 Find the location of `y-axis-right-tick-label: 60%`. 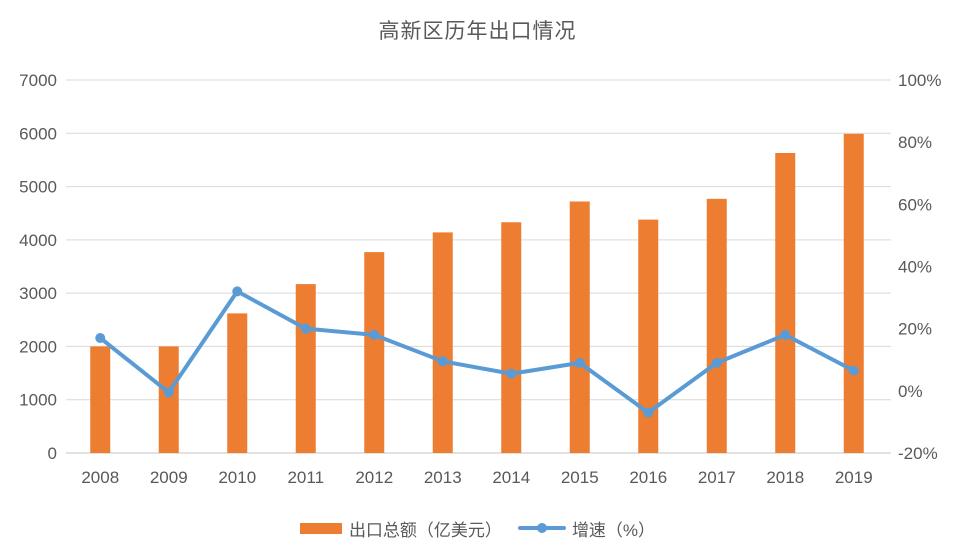

y-axis-right-tick-label: 60% is located at coordinates (915, 204).